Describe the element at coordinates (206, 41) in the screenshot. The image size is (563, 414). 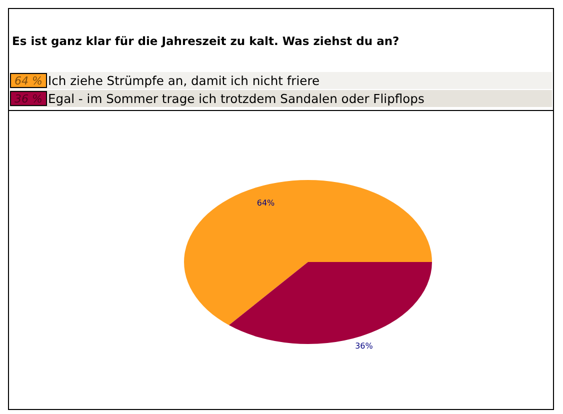
I see `chart-title: Es ist ganz klar für die Jahreszeit zu kalt. Was ziehst du an?` at that location.